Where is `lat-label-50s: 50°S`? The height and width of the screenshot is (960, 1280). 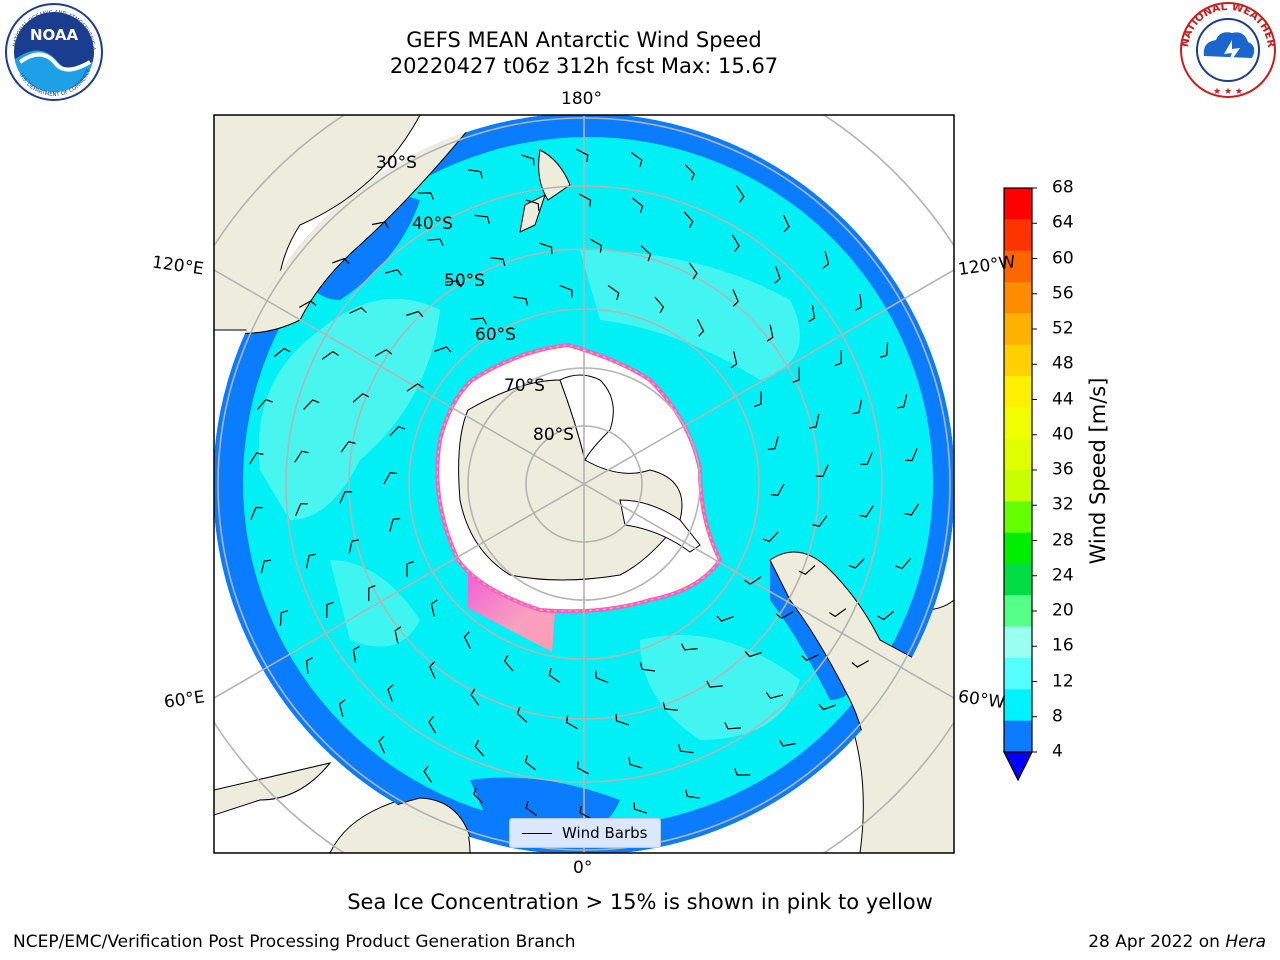
lat-label-50s: 50°S is located at coordinates (464, 281).